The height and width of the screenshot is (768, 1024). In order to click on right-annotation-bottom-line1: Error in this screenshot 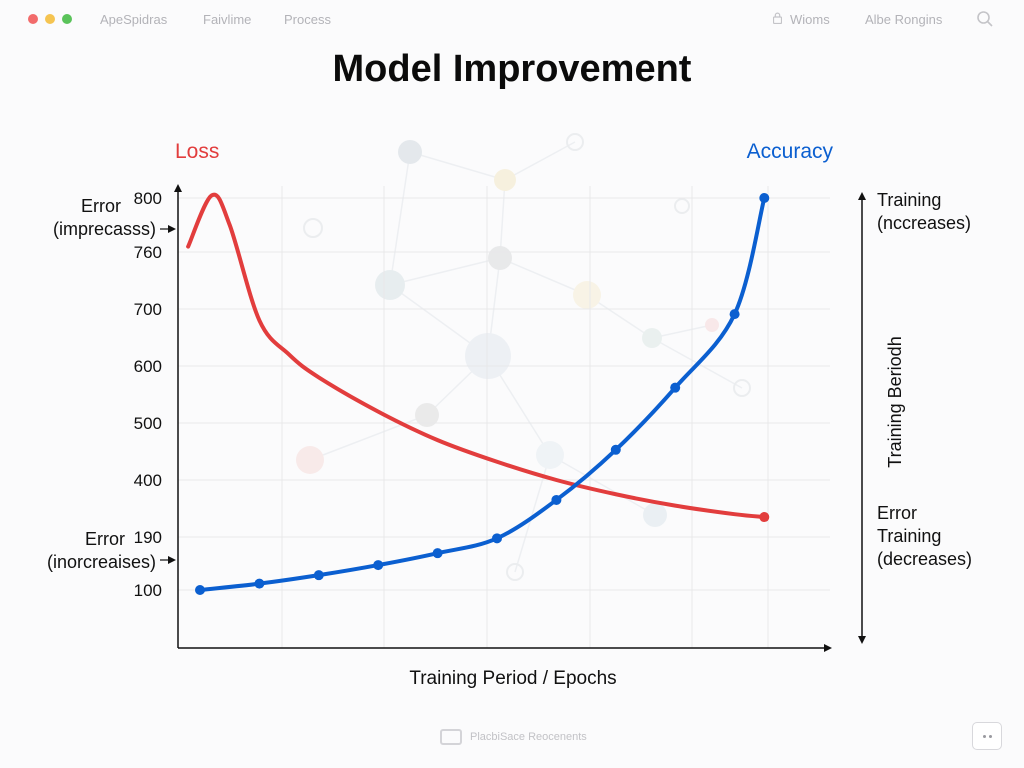, I will do `click(897, 513)`.